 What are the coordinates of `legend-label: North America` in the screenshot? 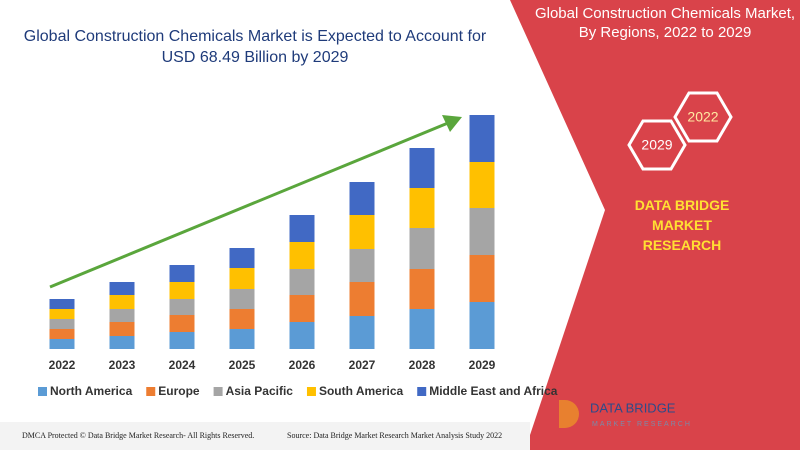 It's located at (91, 391).